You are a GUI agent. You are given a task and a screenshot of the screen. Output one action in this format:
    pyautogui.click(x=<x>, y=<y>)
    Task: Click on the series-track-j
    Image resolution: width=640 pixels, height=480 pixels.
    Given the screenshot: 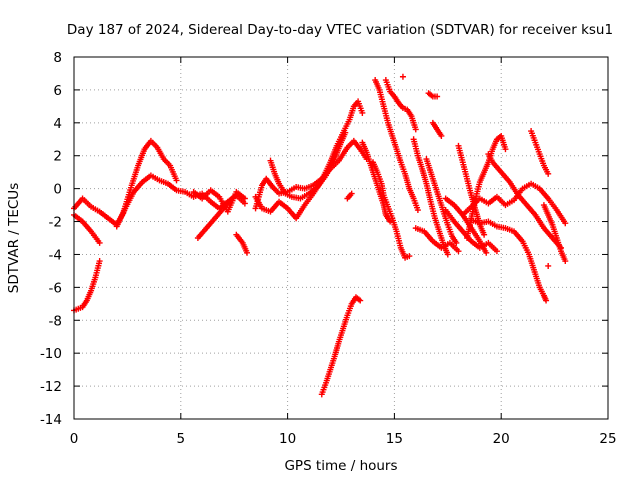 What is the action you would take?
    pyautogui.click(x=308, y=165)
    